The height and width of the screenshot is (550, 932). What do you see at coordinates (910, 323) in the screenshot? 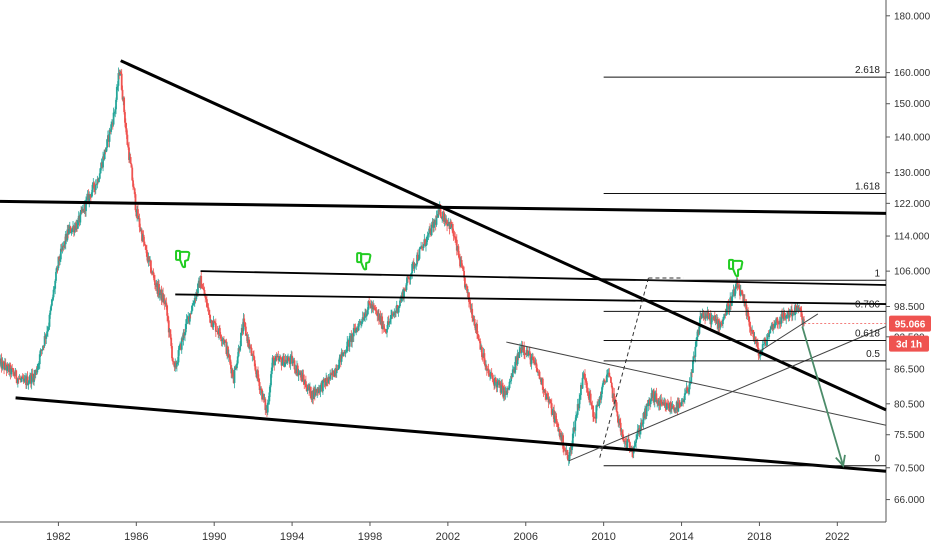
I see `last-price-badge` at bounding box center [910, 323].